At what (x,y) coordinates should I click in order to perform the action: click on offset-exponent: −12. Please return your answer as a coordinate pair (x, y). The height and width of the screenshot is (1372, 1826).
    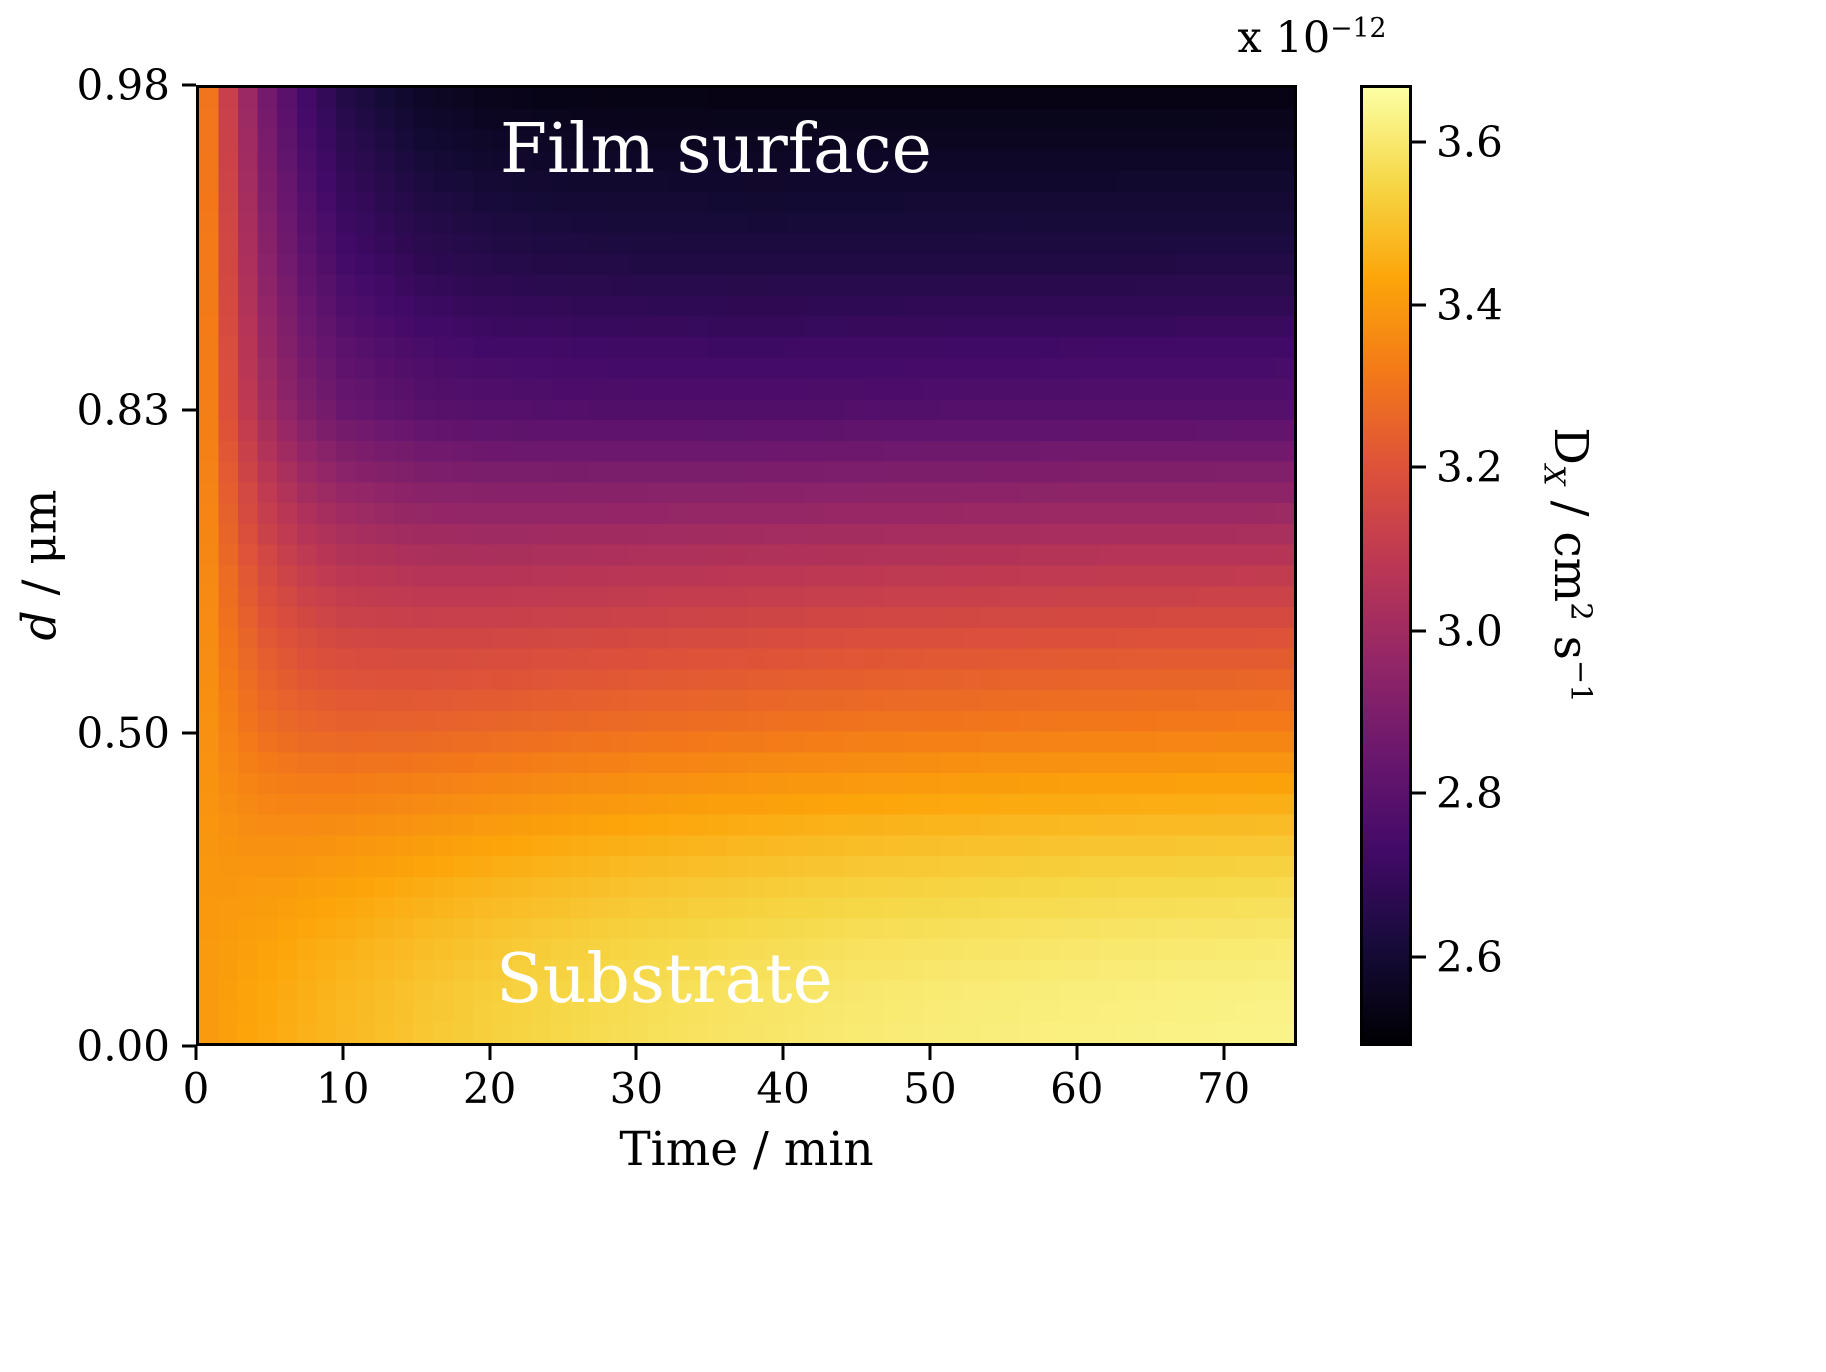
    Looking at the image, I should click on (1358, 28).